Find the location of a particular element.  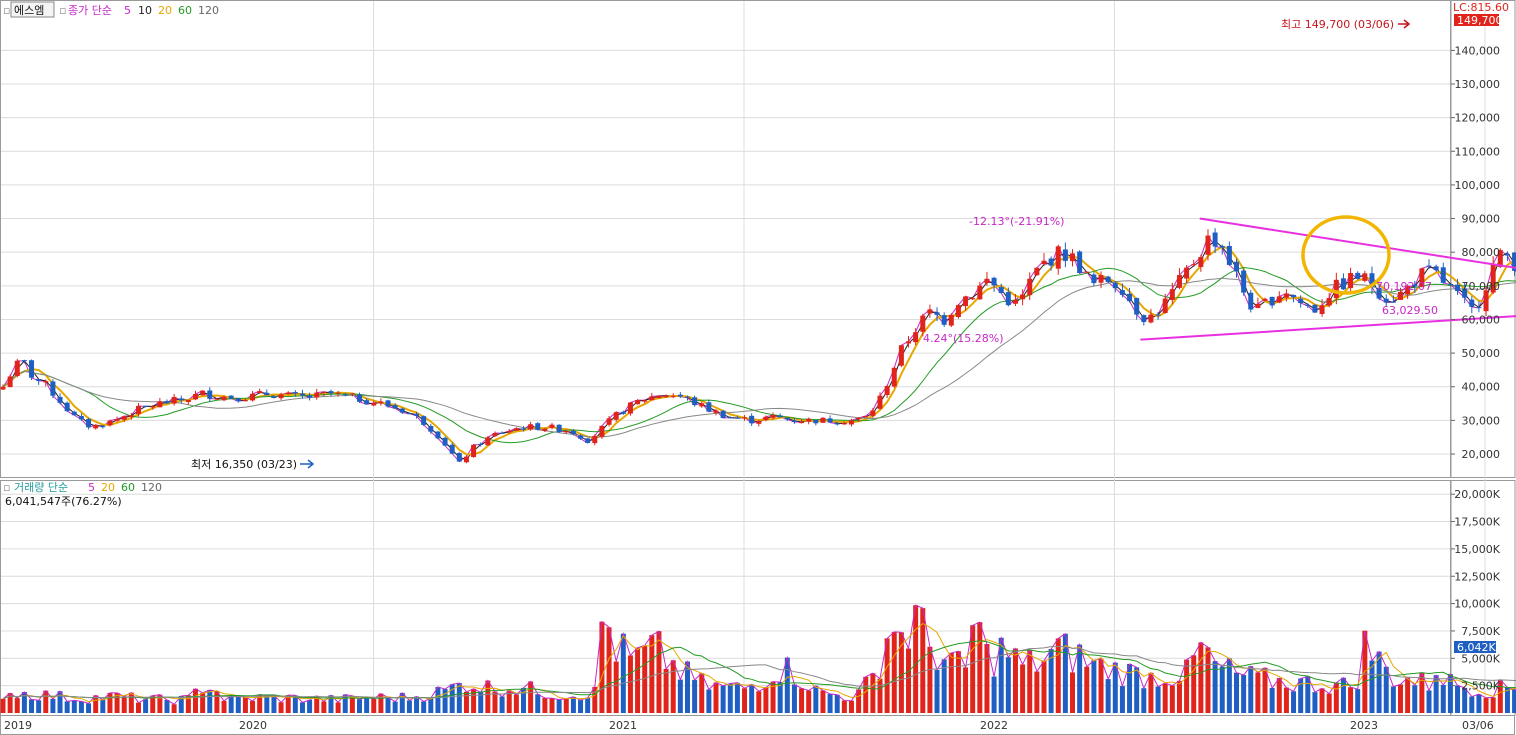

upper-trendline is located at coordinates (1357, 251).